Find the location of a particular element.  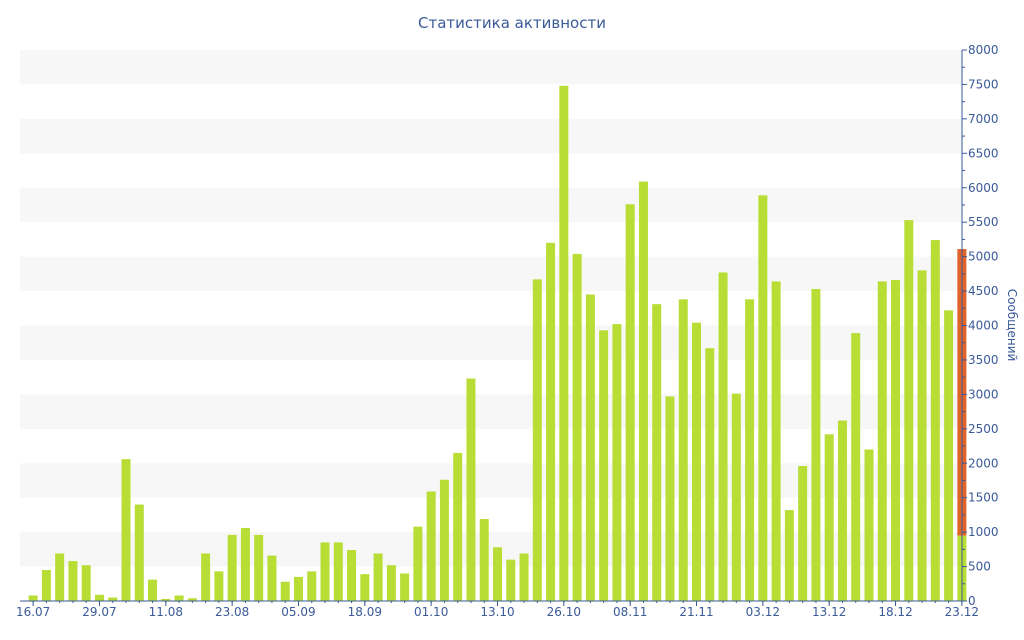

y-tick-label: 4500 is located at coordinates (983, 291).